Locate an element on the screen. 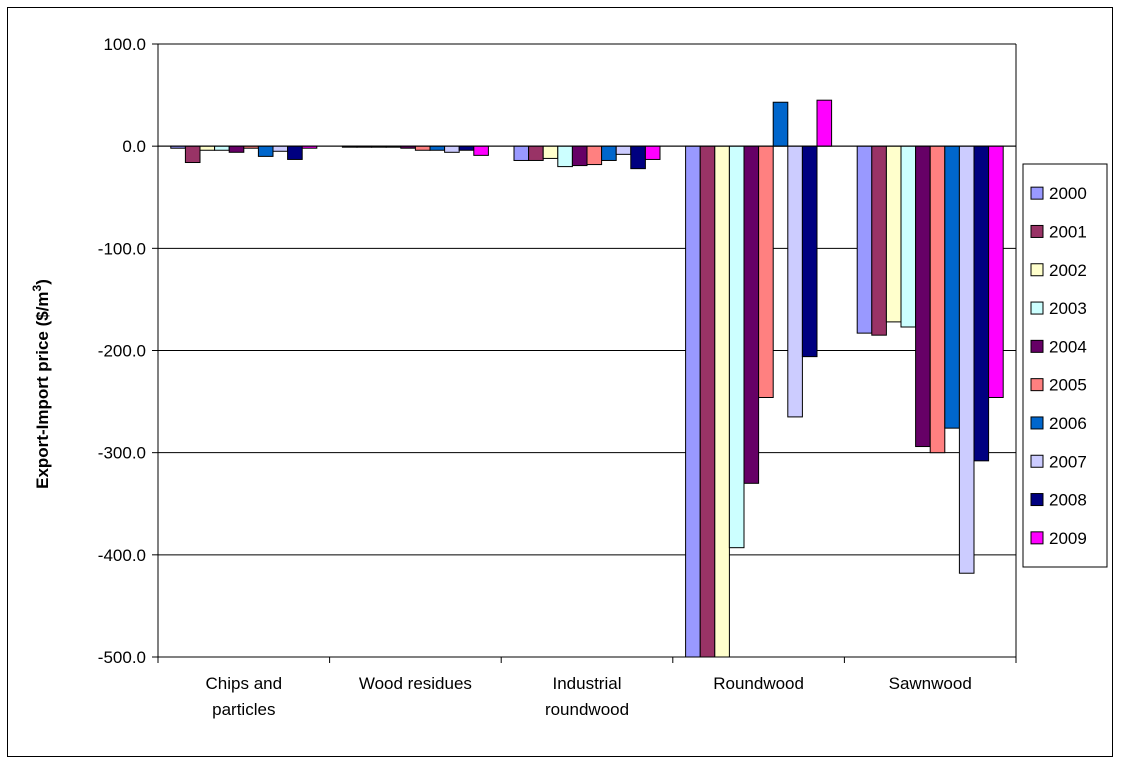 This screenshot has height=764, width=1121. legend-swatch-2006 is located at coordinates (1037, 423).